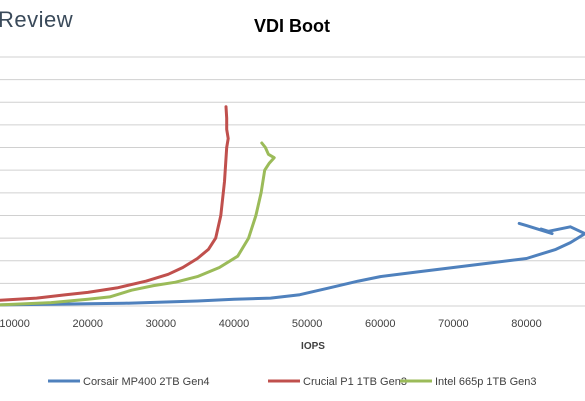  Describe the element at coordinates (234, 324) in the screenshot. I see `x-tick-label: 40000` at that location.